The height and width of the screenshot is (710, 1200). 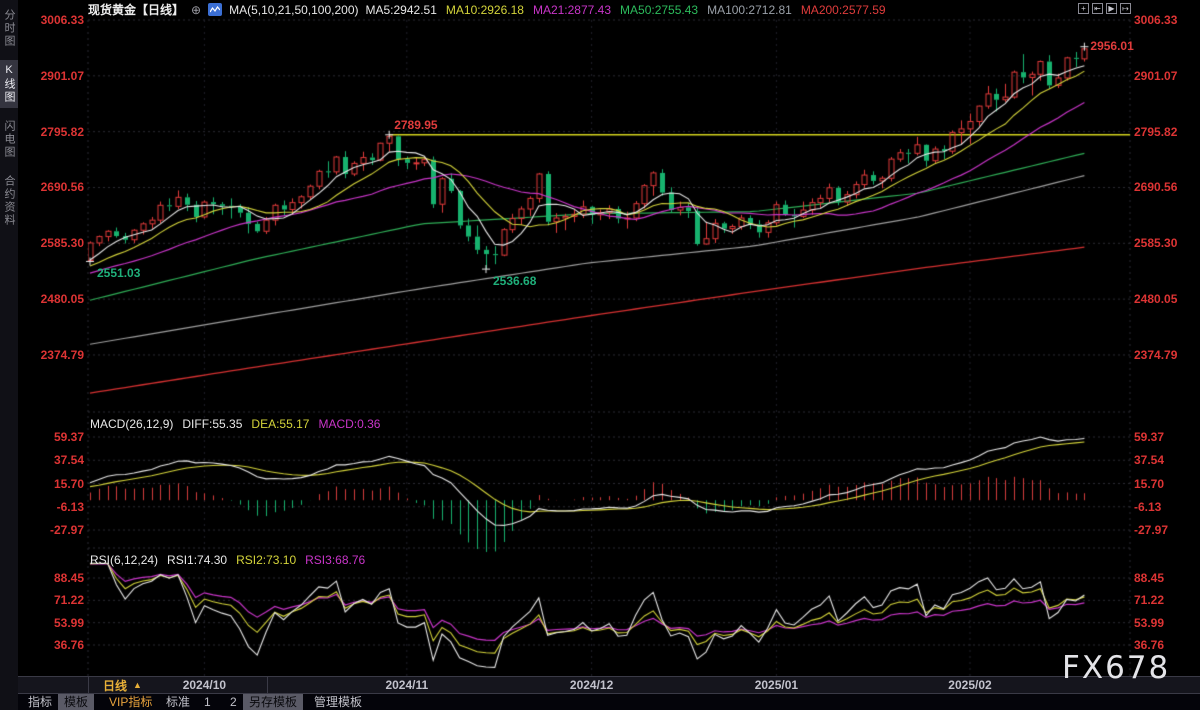 What do you see at coordinates (349, 424) in the screenshot?
I see `macd-value-label: MACD:0.36` at bounding box center [349, 424].